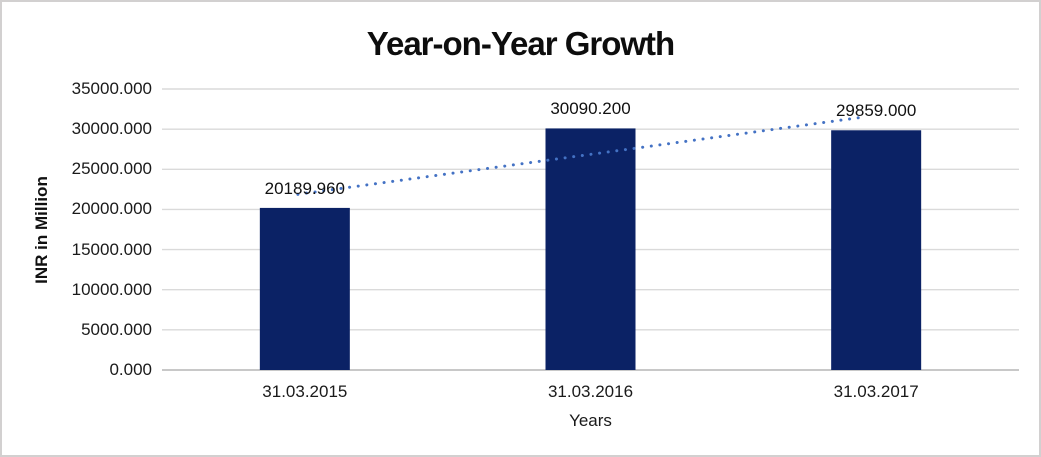 This screenshot has width=1041, height=457. I want to click on y-tick-label: 0.000, so click(130, 369).